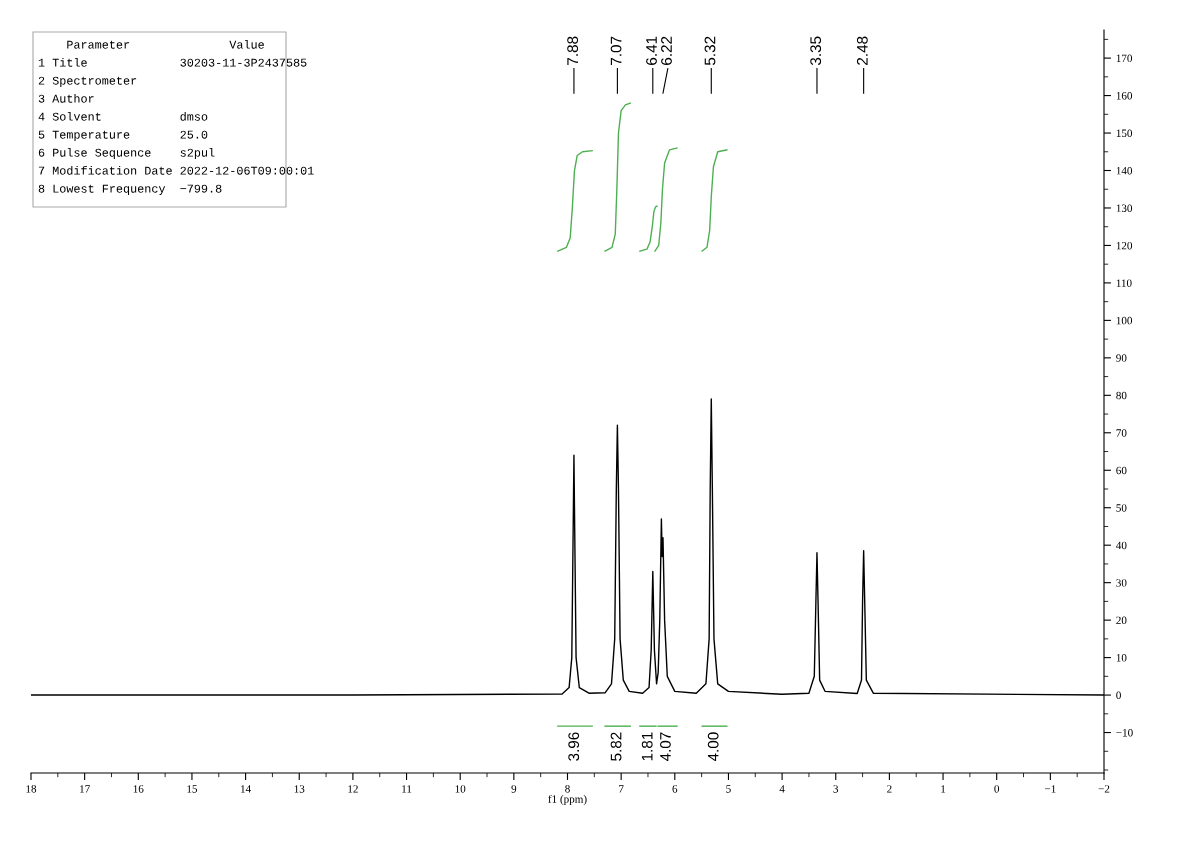 The height and width of the screenshot is (841, 1190). I want to click on annotation: 6.41, so click(651, 50).